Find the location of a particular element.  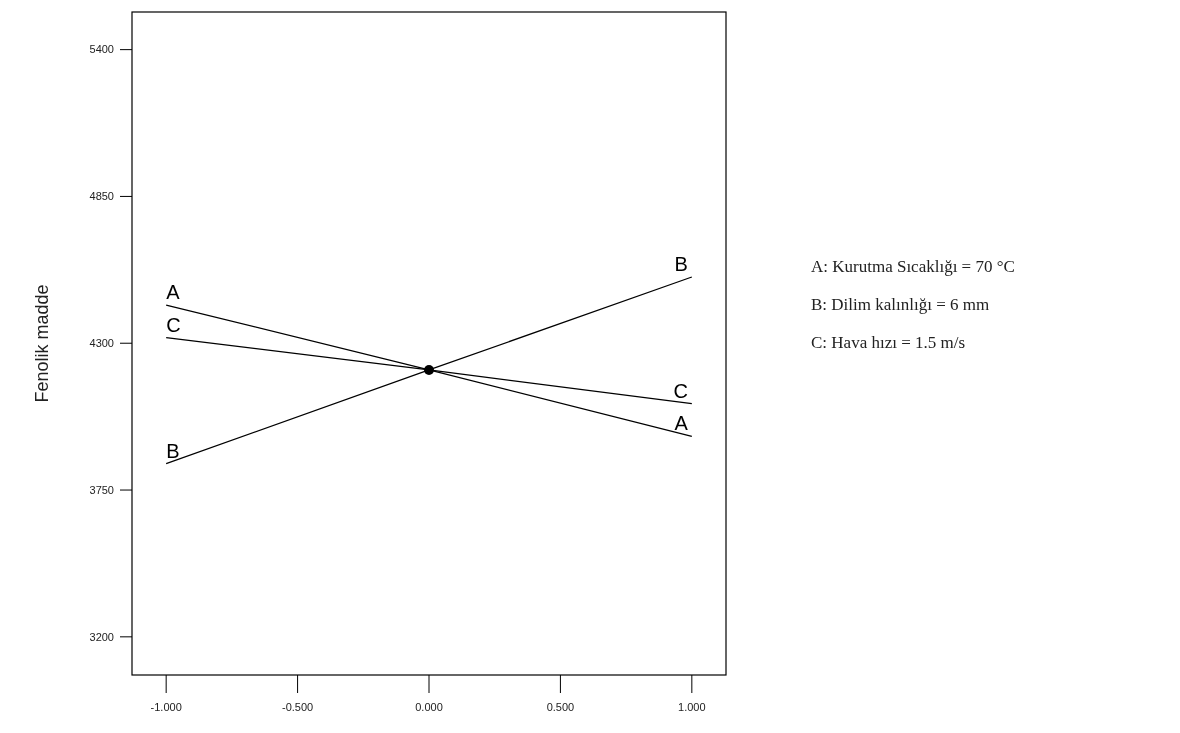

text: C: Hava hızı = 1.5 m/s is located at coordinates (888, 342).